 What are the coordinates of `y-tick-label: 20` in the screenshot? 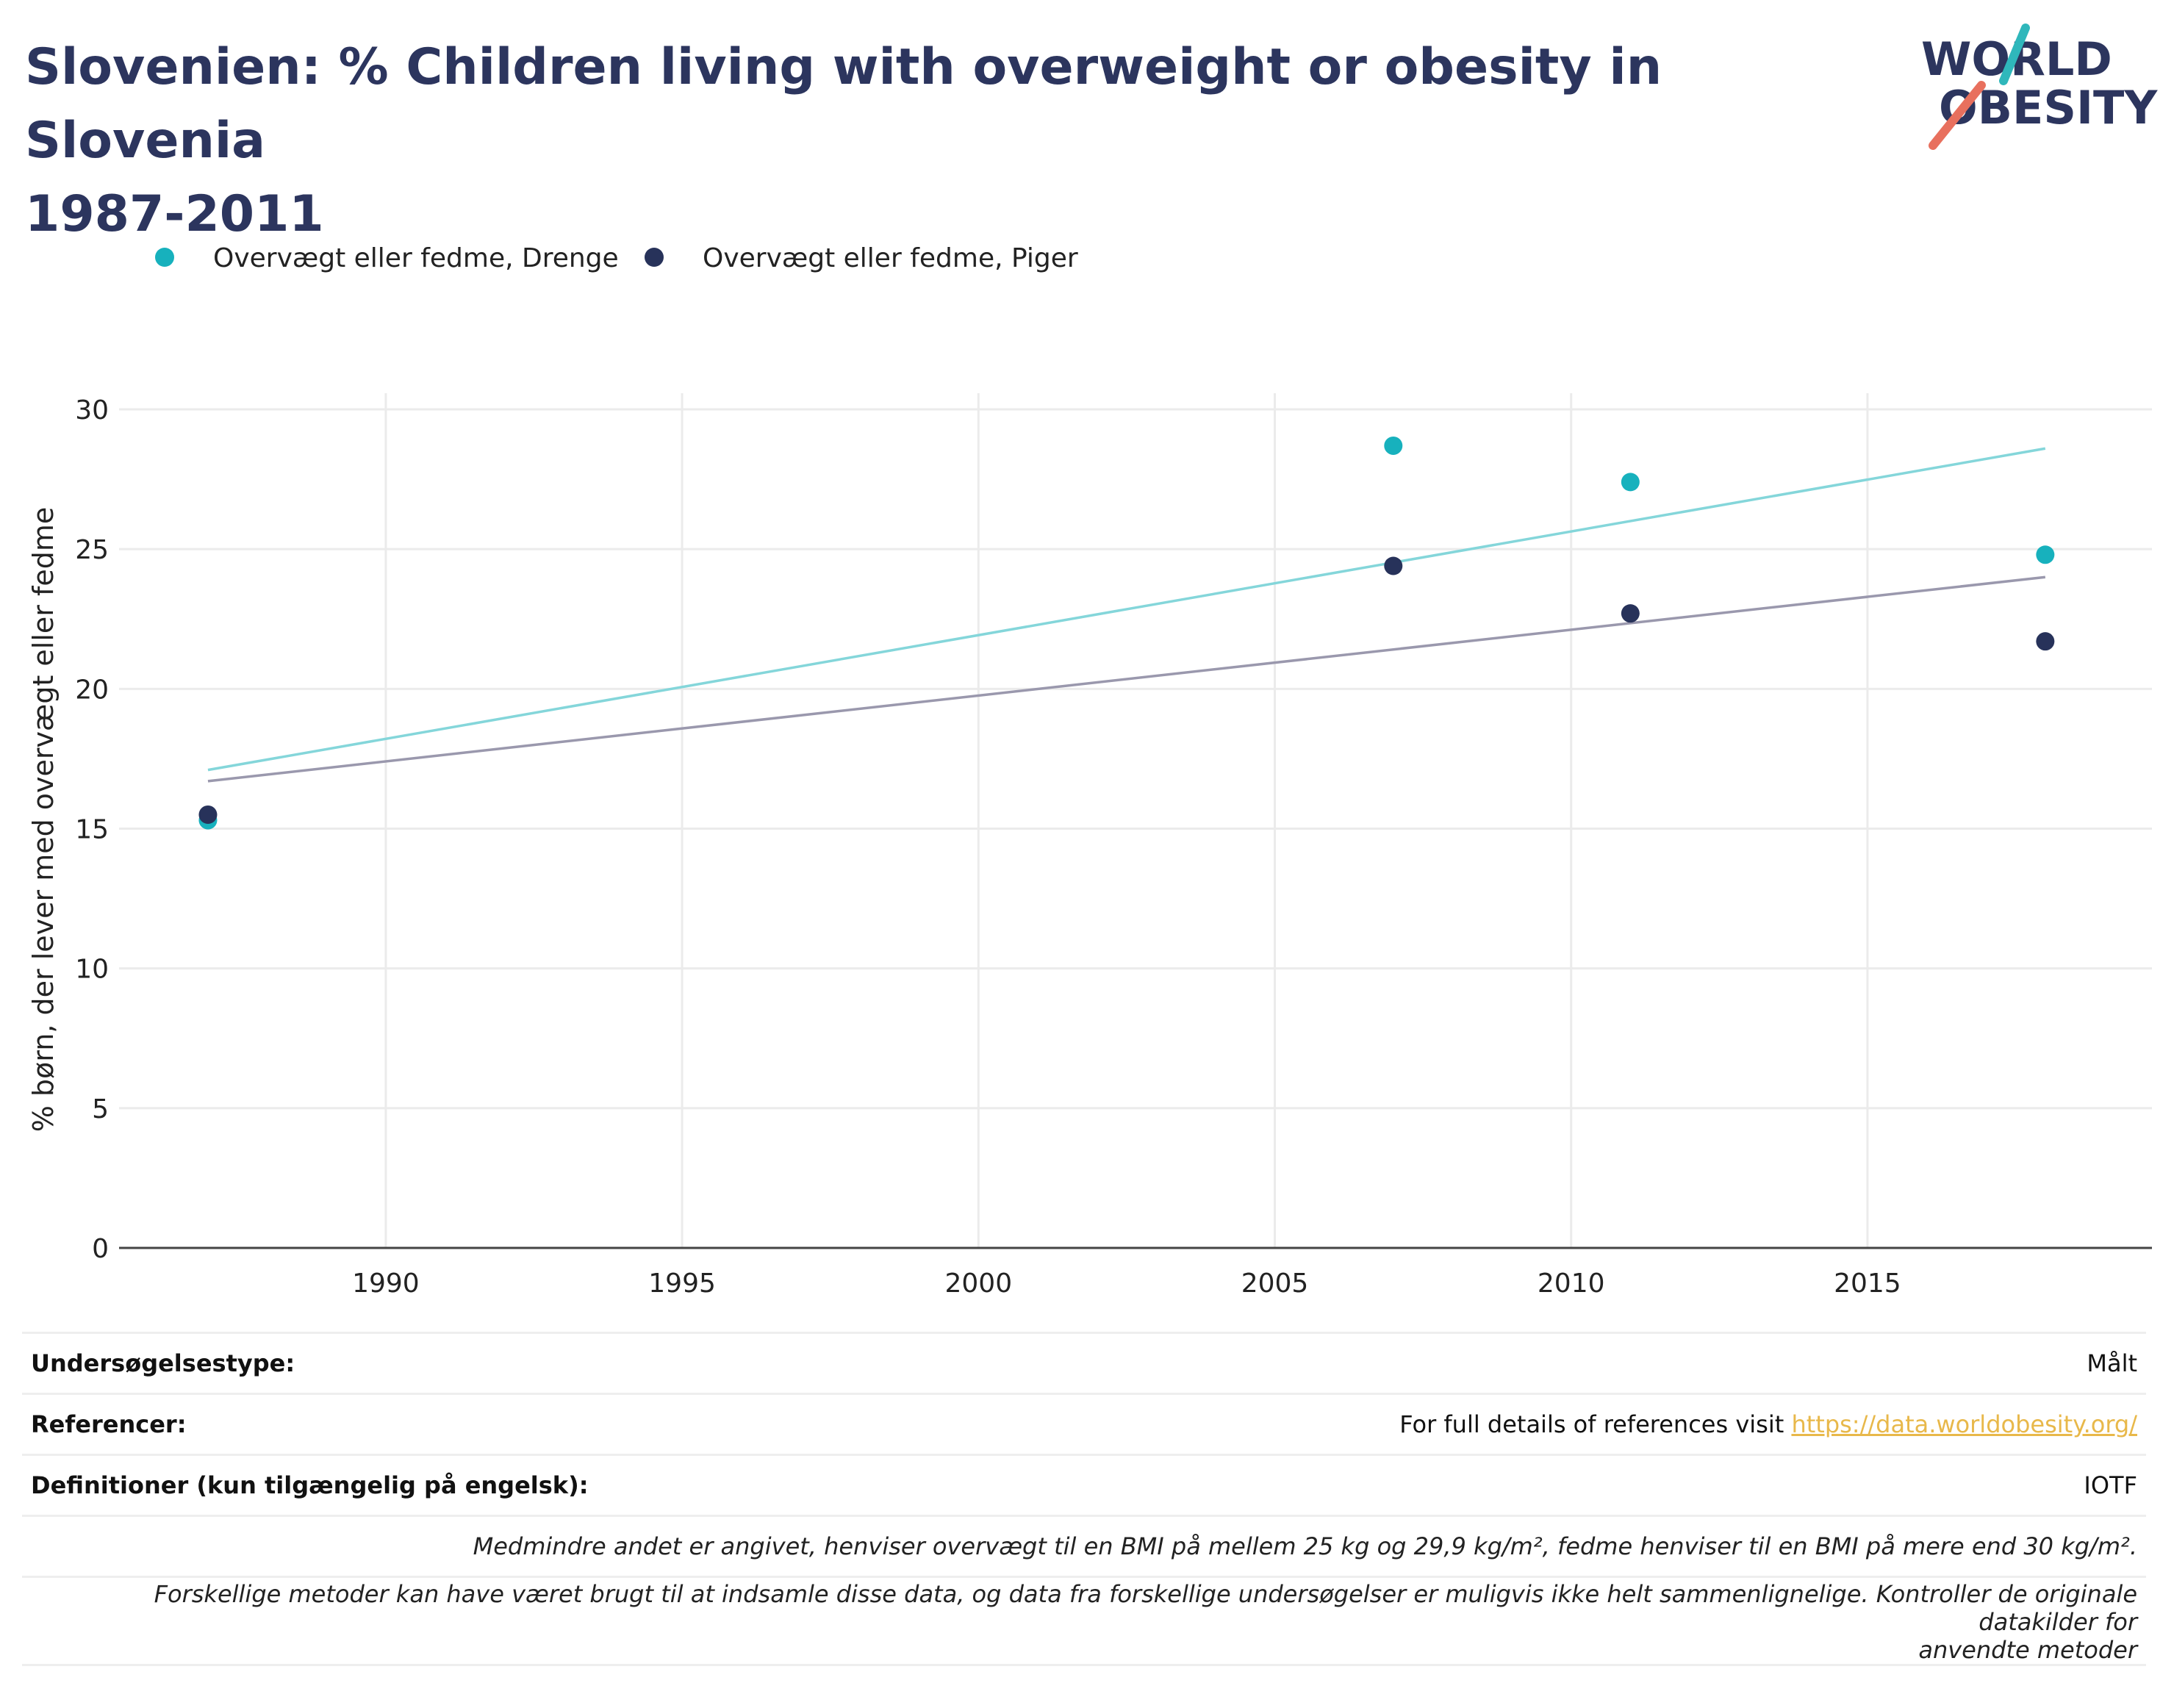 It's located at (92, 690).